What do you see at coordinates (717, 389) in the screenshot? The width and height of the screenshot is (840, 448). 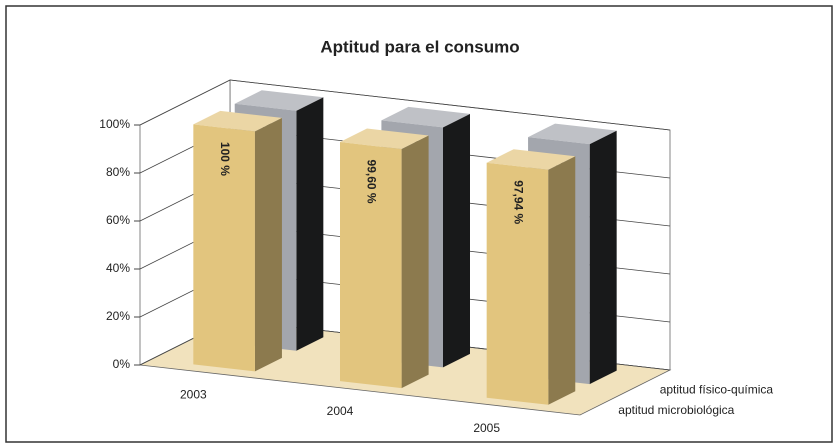 I see `depth-label: aptitud físico-química` at bounding box center [717, 389].